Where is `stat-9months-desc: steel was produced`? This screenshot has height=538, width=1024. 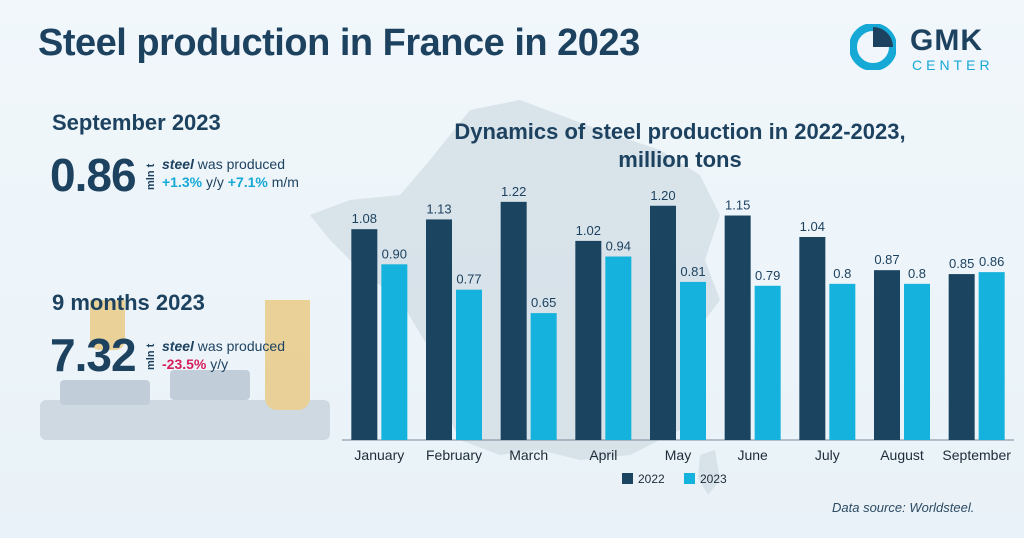
stat-9months-desc: steel was produced is located at coordinates (223, 346).